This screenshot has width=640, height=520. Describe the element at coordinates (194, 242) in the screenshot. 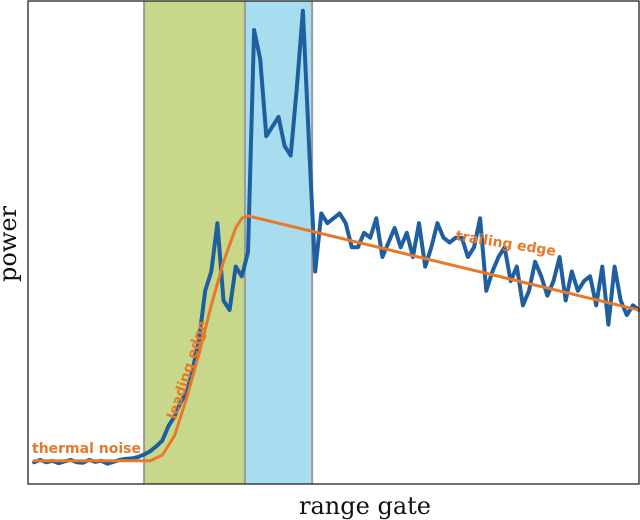

I see `leading-edge-band` at that location.